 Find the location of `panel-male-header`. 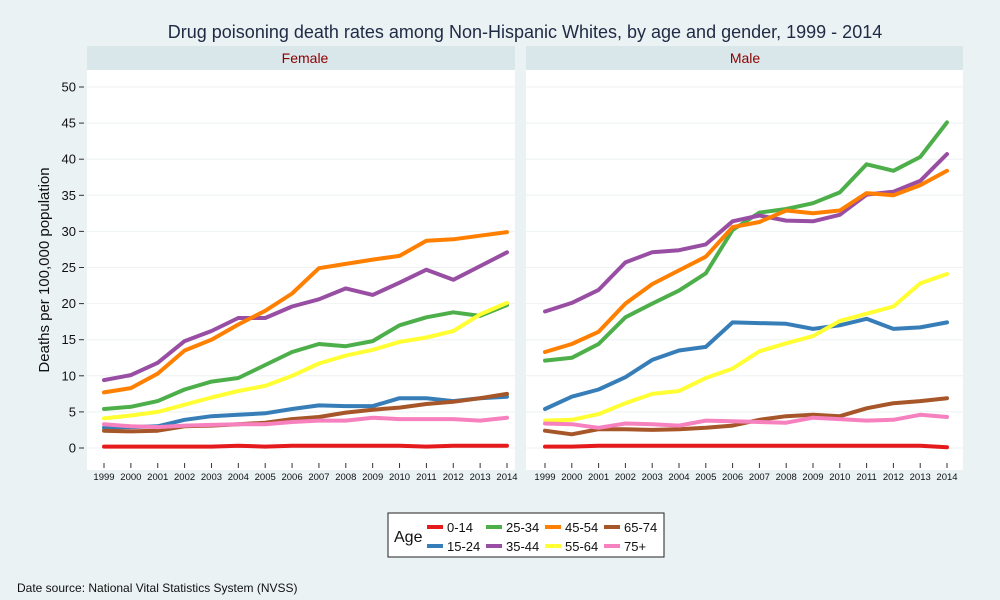

panel-male-header is located at coordinates (744, 58).